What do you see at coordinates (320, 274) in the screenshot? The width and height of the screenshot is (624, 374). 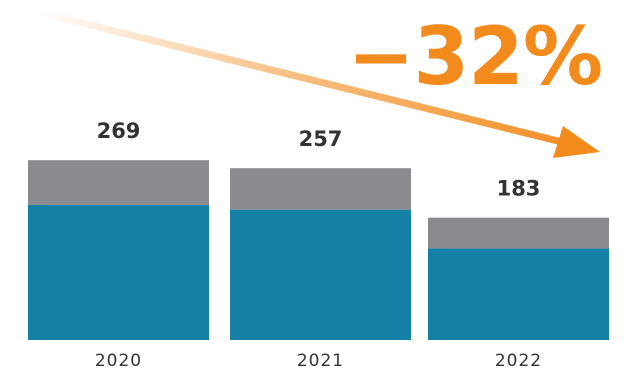 I see `bar-segment-2021-lower` at bounding box center [320, 274].